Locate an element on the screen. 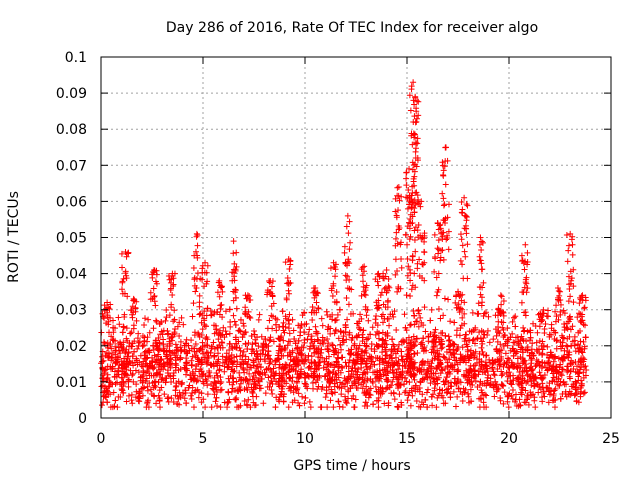  y-tick-label: 0.01 is located at coordinates (71, 383).